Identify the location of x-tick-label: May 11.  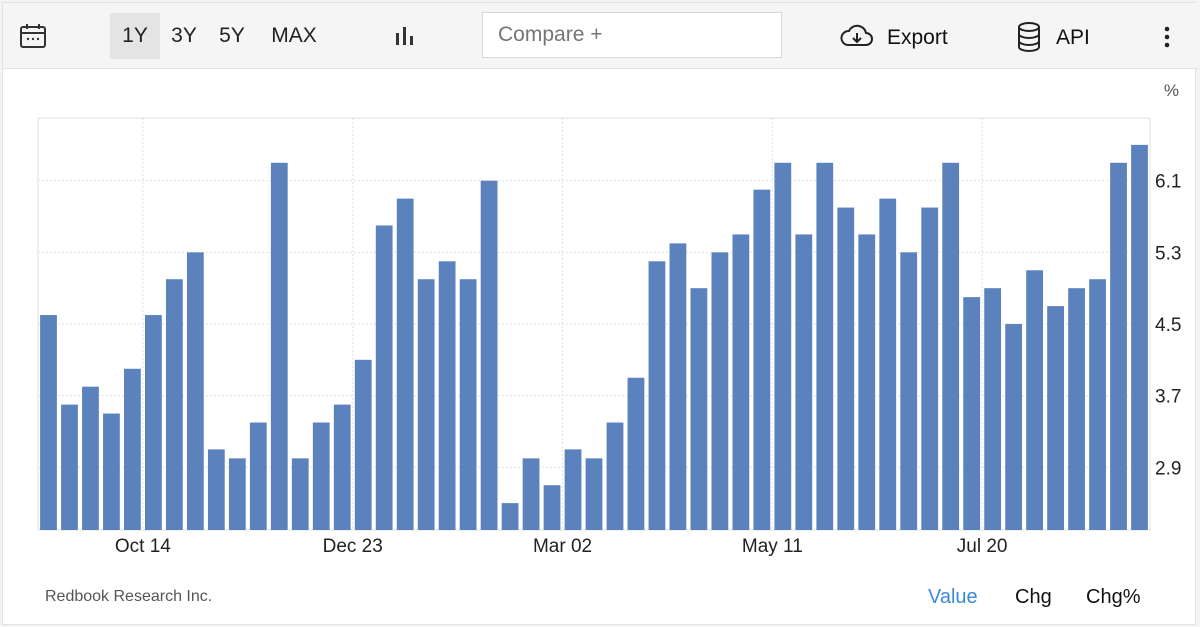
(772, 546).